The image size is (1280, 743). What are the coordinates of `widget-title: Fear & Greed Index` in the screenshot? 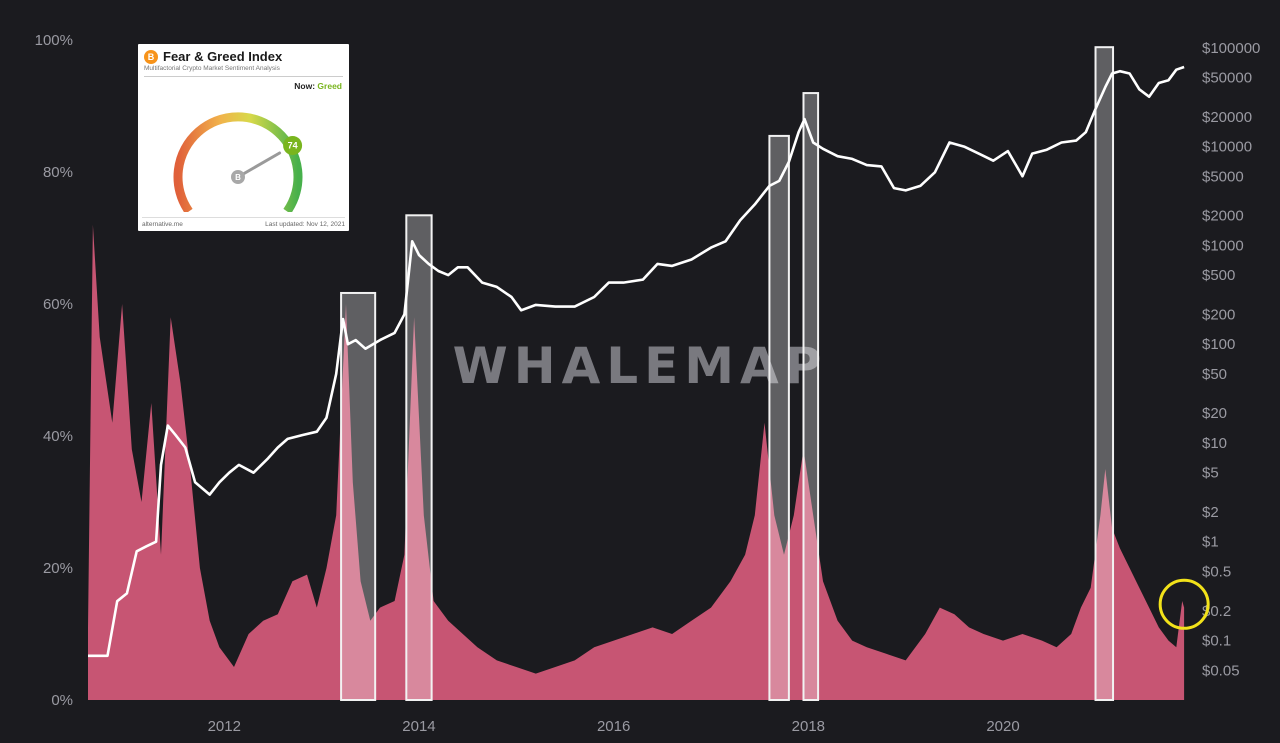 It's located at (223, 56).